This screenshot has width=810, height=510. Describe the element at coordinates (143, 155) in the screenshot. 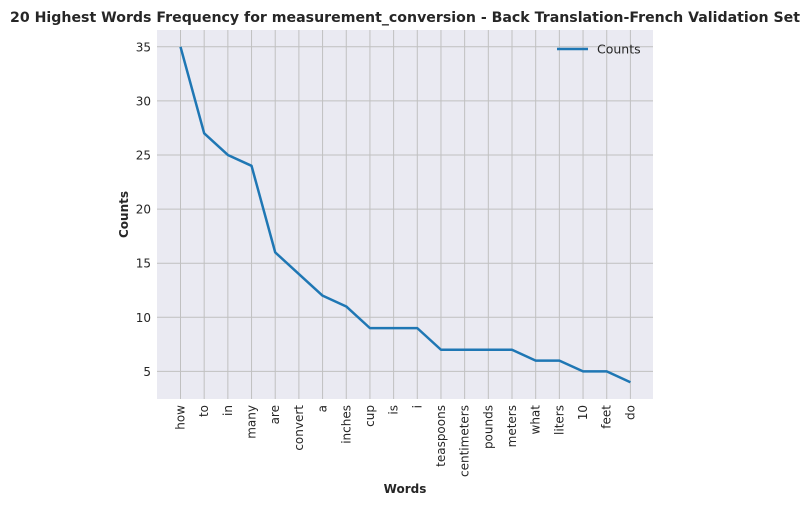

I see `y-tick-label: 25` at that location.